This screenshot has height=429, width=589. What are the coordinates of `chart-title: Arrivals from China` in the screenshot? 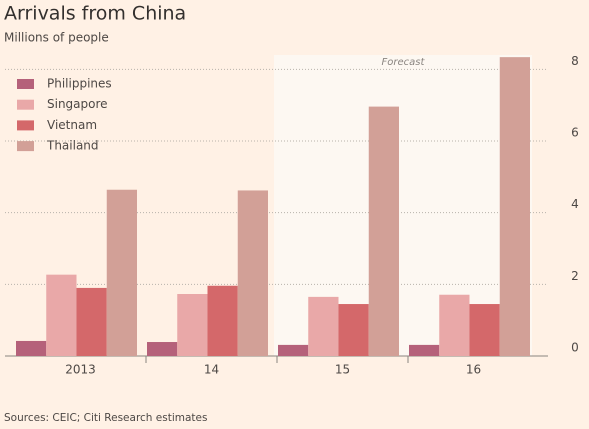 It's located at (95, 14).